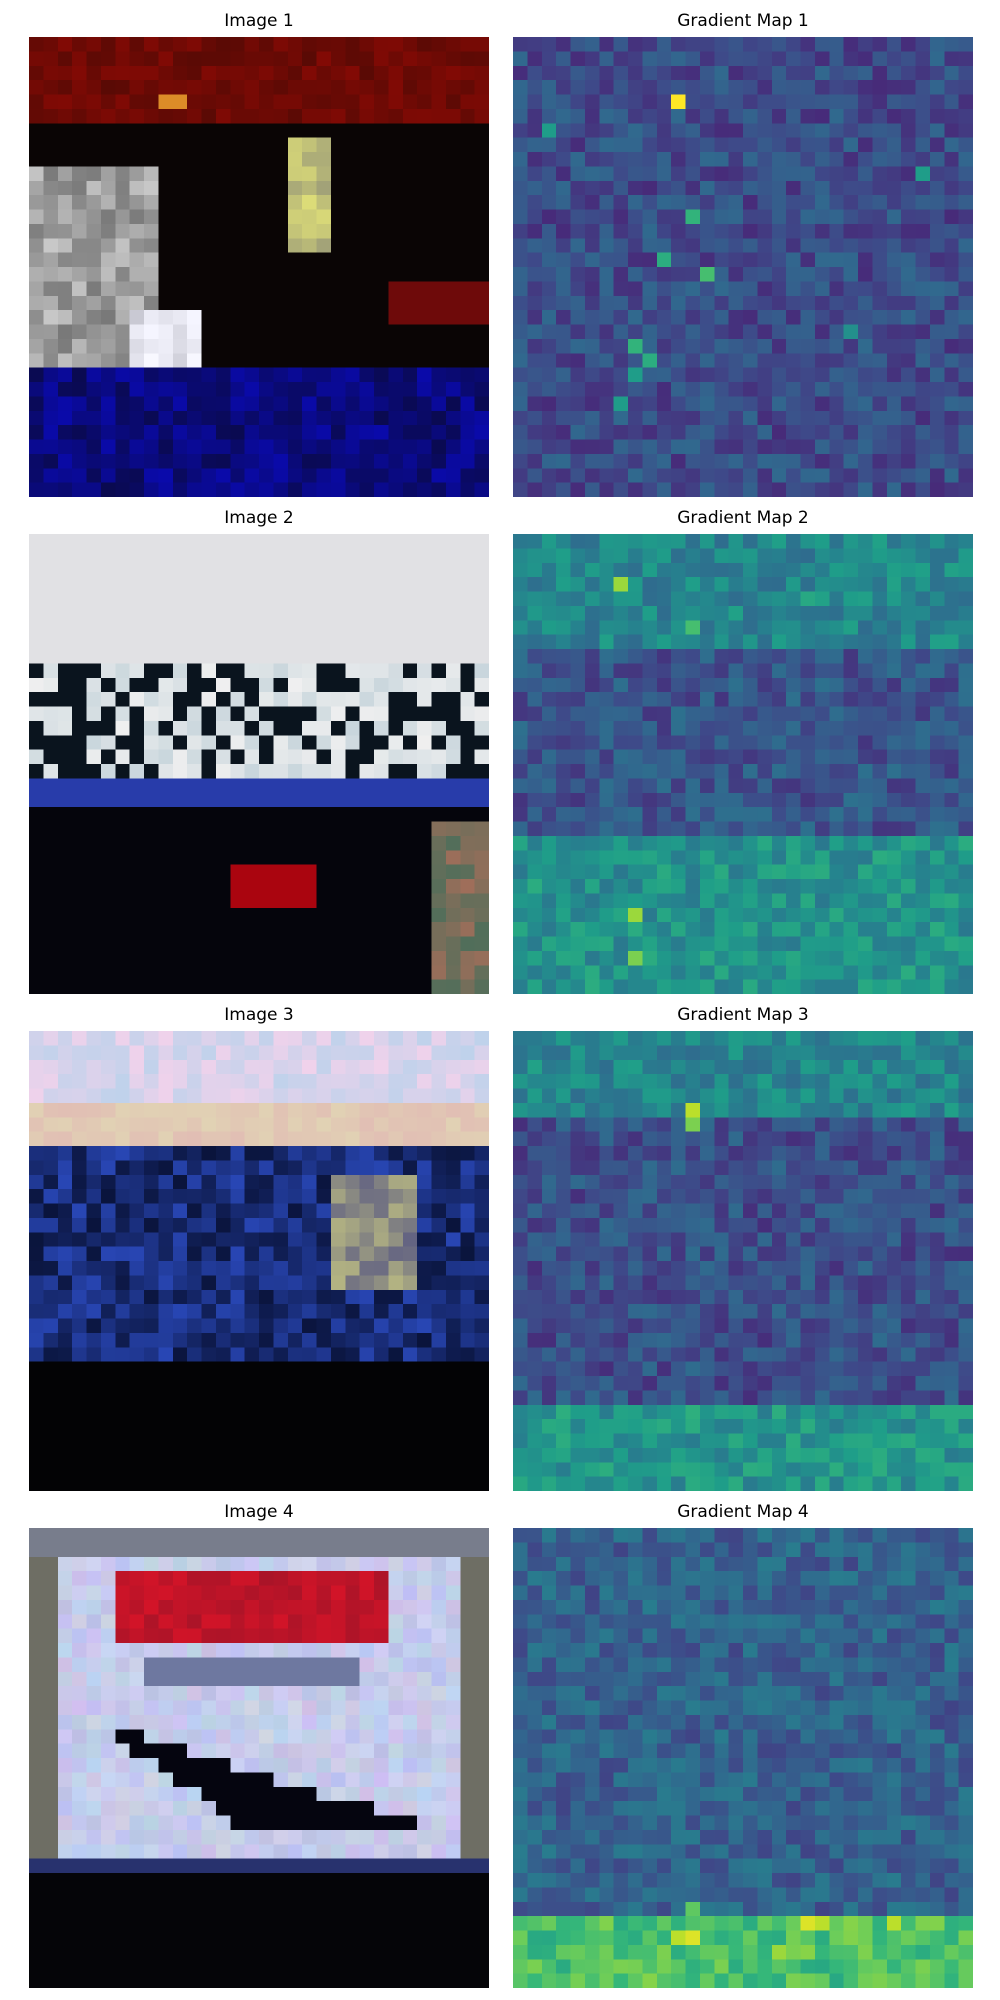 The image size is (1000, 2000). Describe the element at coordinates (259, 518) in the screenshot. I see `image-title-2: Image 2` at that location.